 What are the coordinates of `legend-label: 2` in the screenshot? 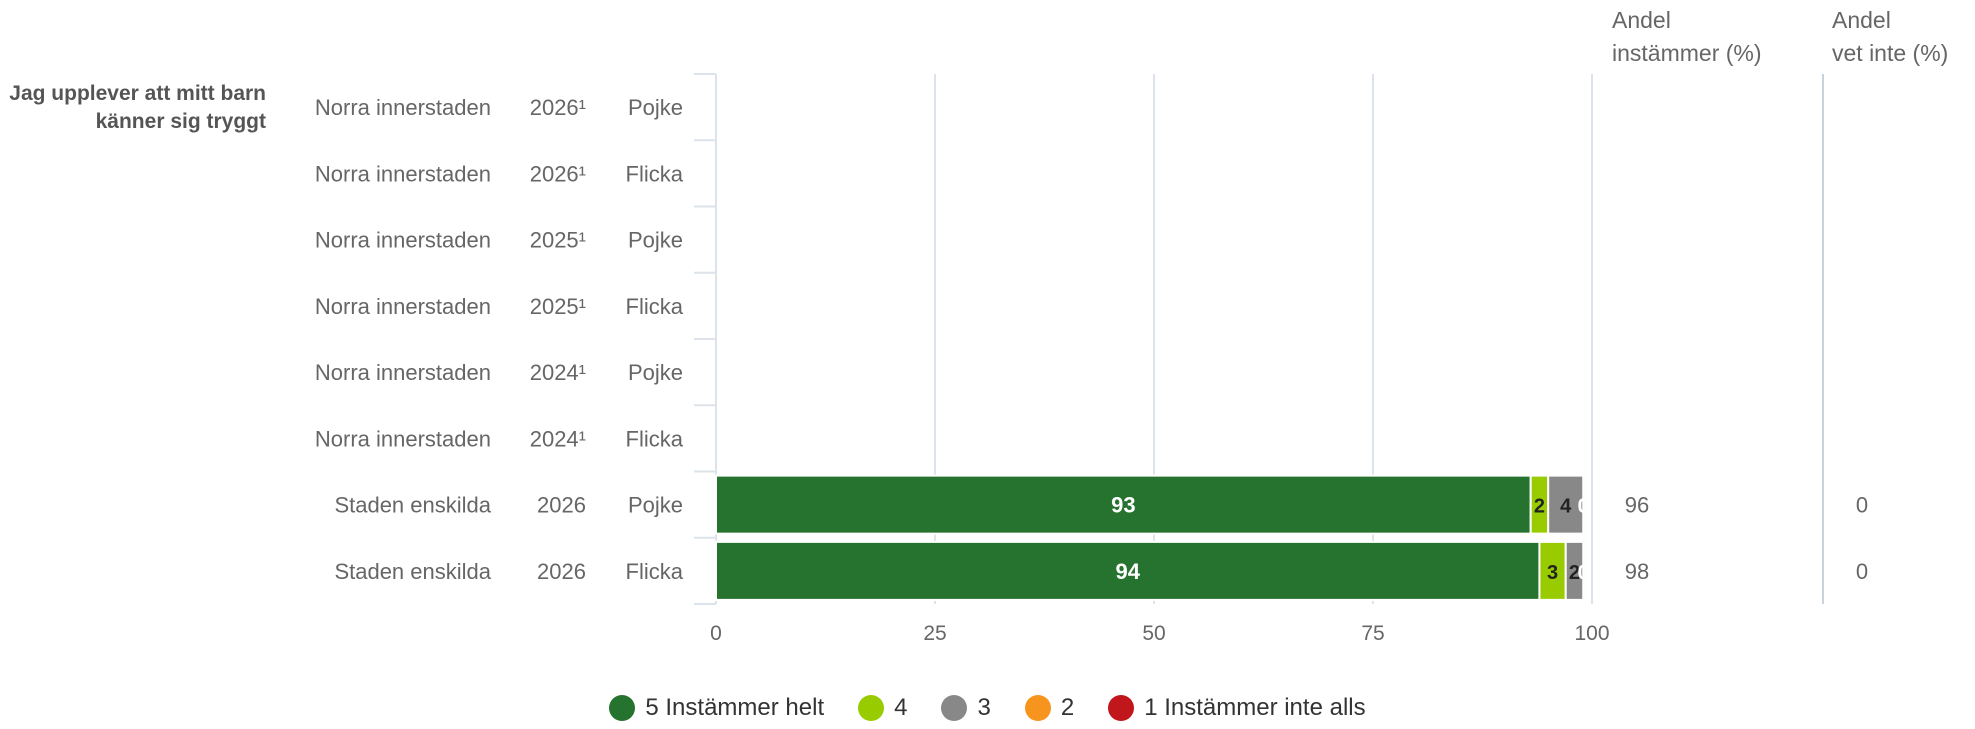 It's located at (1067, 707).